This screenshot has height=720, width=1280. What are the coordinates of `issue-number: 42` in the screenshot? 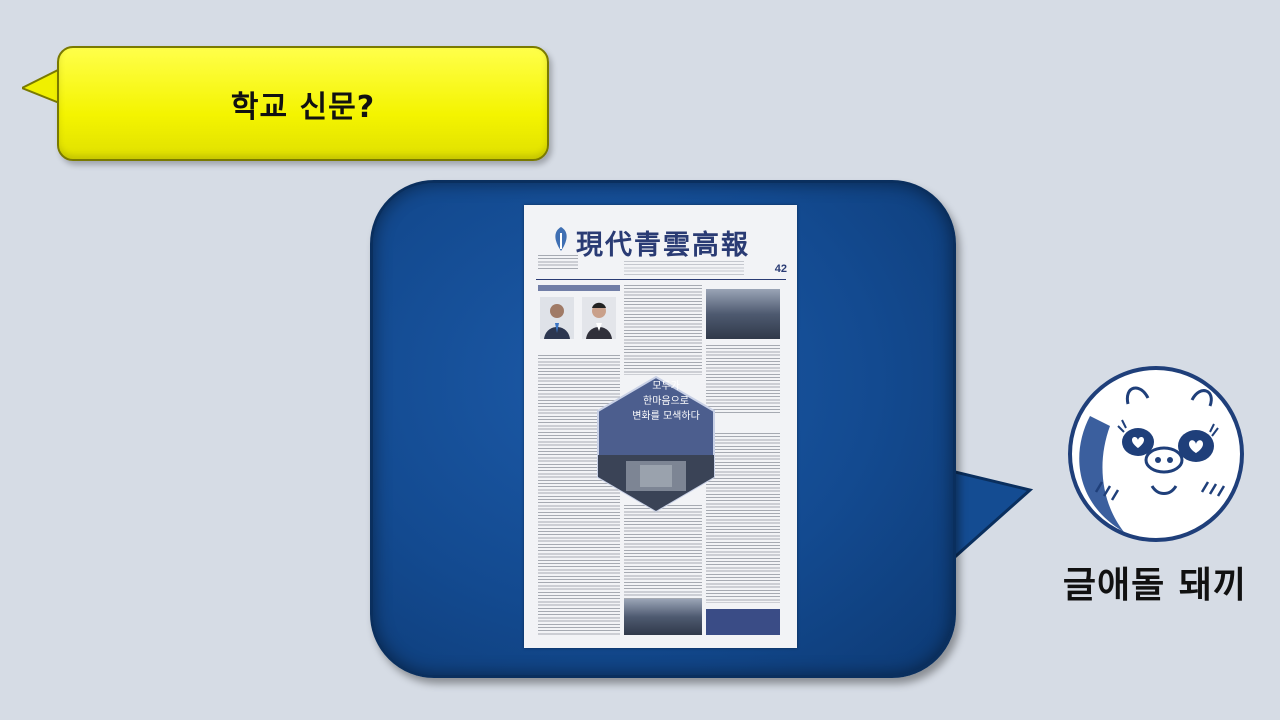 It's located at (780, 269).